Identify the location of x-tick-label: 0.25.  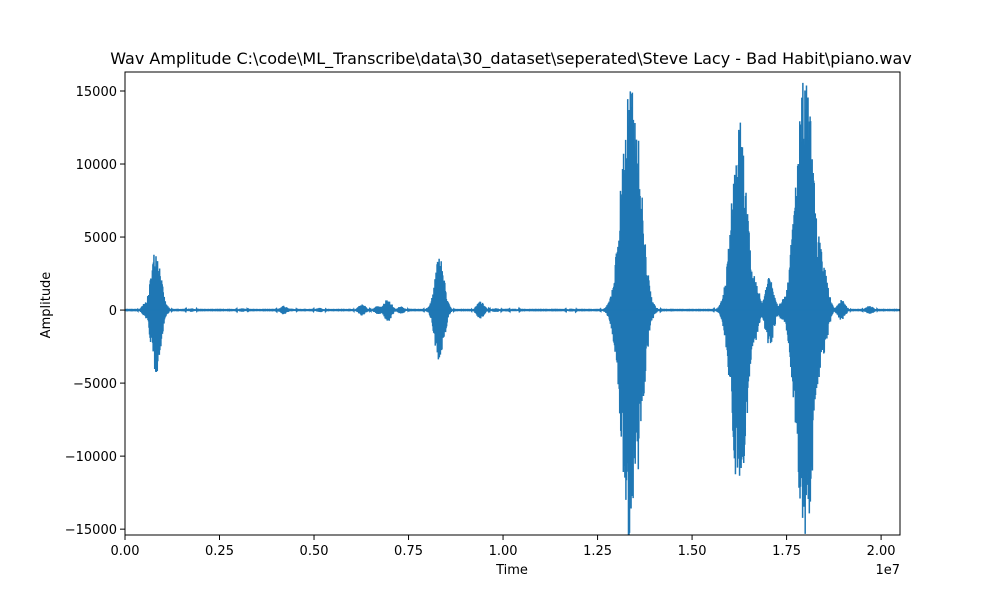
(219, 551).